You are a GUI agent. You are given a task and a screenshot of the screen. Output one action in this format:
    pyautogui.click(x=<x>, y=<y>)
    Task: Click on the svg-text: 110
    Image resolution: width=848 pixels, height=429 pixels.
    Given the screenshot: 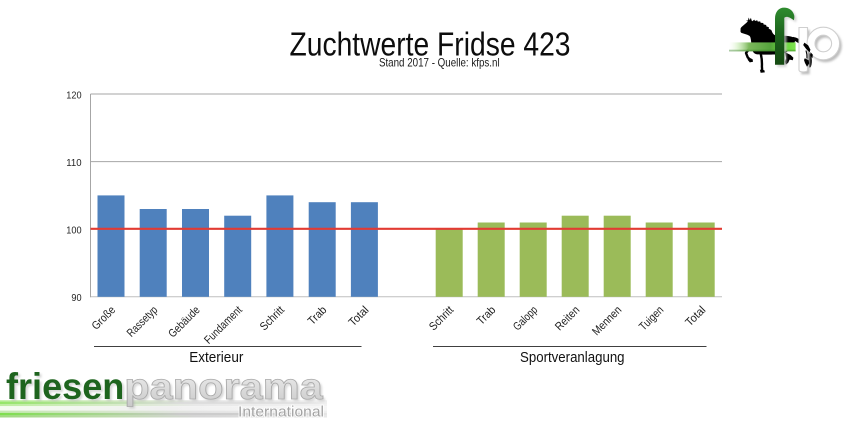 What is the action you would take?
    pyautogui.click(x=73, y=163)
    